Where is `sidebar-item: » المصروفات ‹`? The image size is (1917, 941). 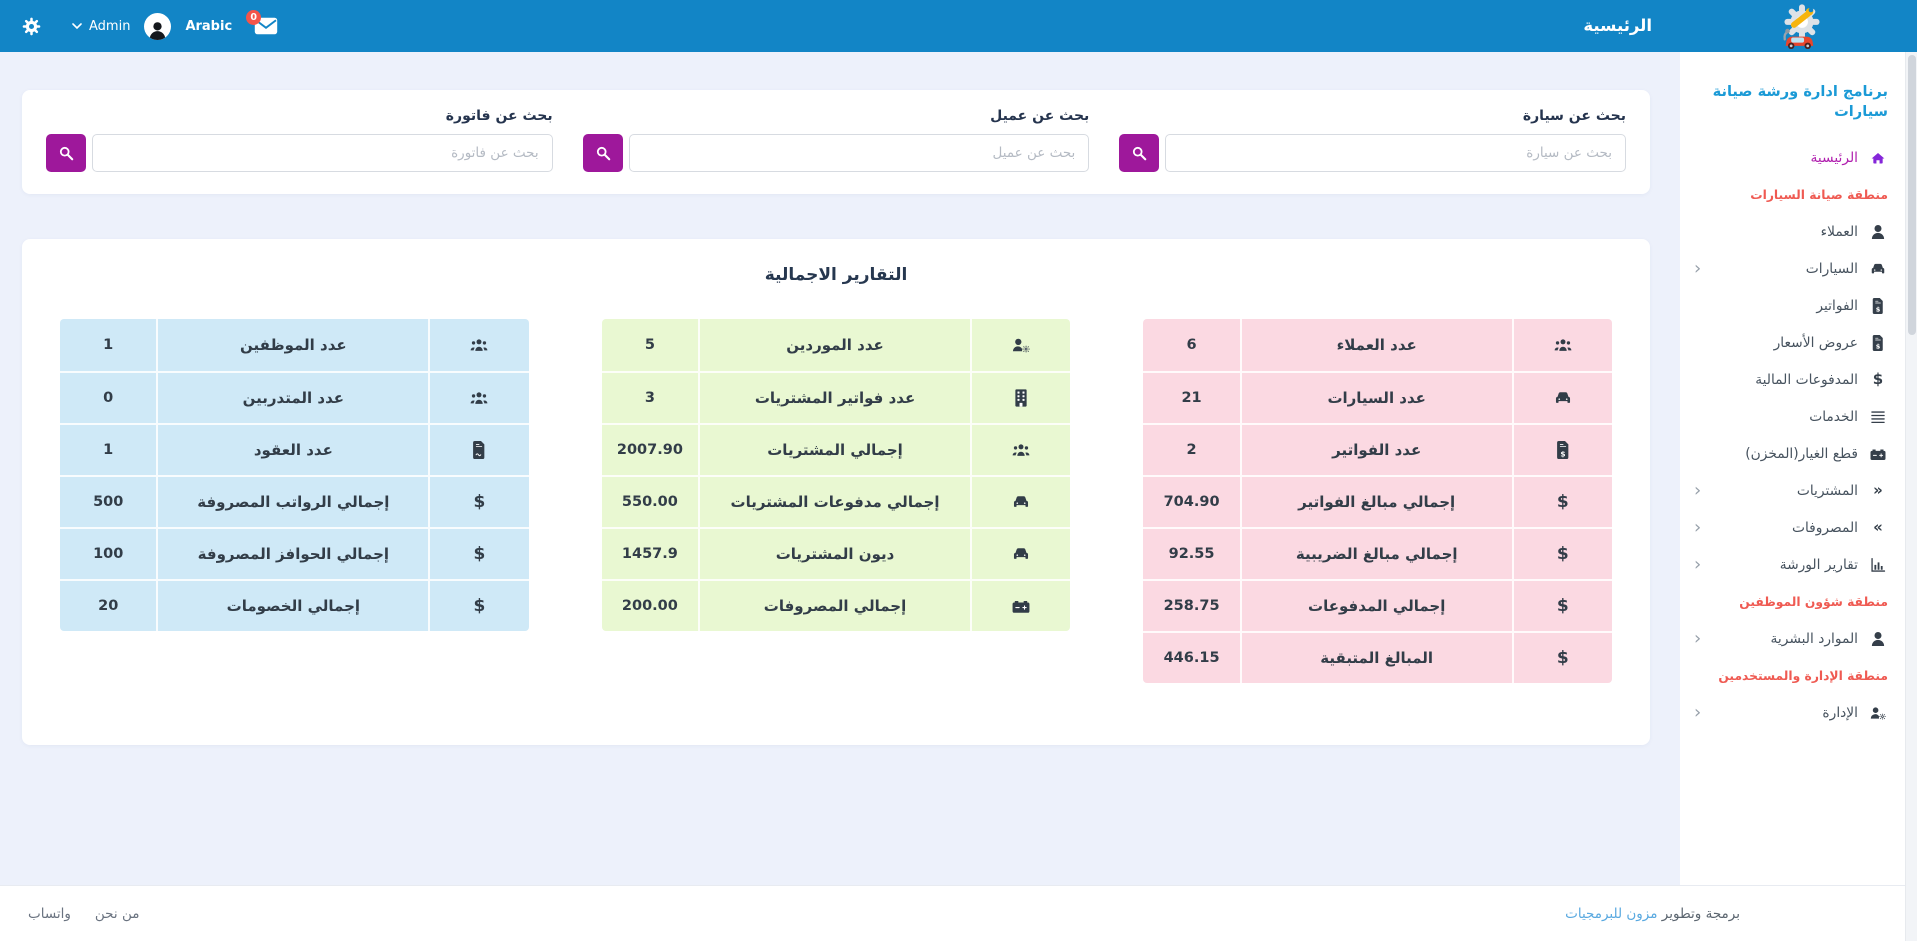
sidebar-item: » المصروفات ‹ is located at coordinates (1790, 527).